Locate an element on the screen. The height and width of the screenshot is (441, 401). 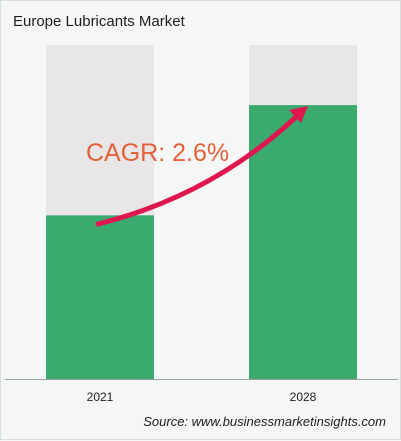
chart-title: Europe Lubricants Market is located at coordinates (99, 21).